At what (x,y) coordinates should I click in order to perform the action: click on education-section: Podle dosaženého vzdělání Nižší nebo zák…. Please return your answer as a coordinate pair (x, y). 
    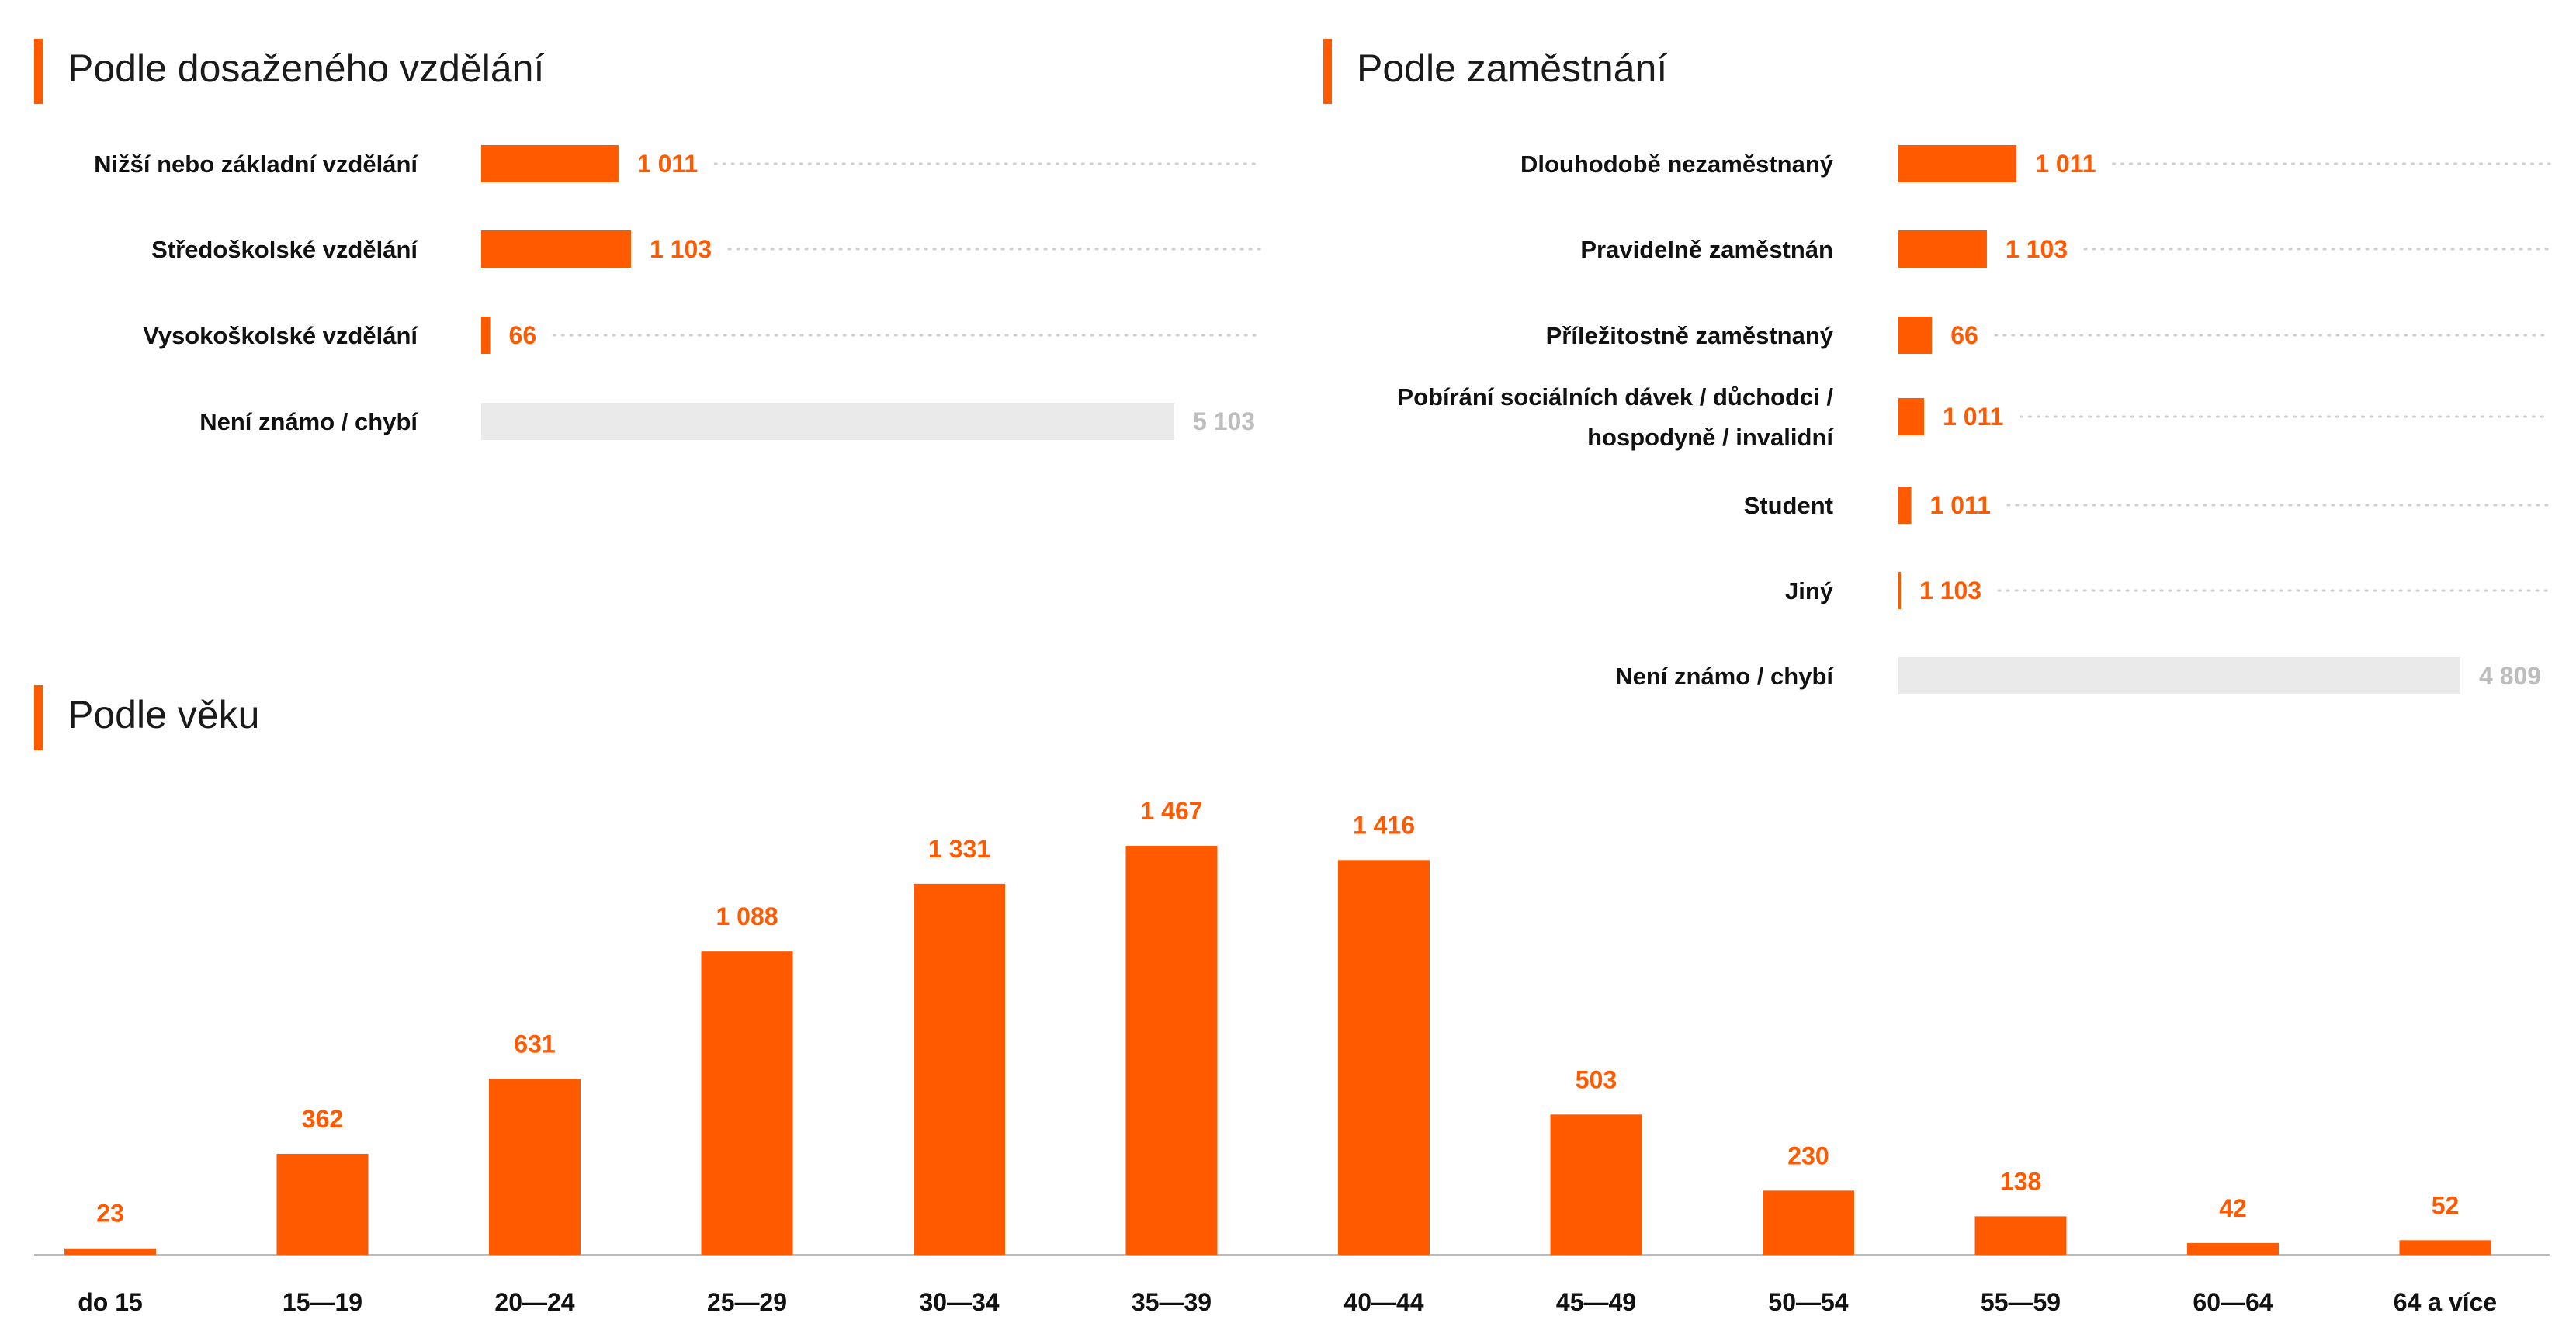
    Looking at the image, I should click on (648, 239).